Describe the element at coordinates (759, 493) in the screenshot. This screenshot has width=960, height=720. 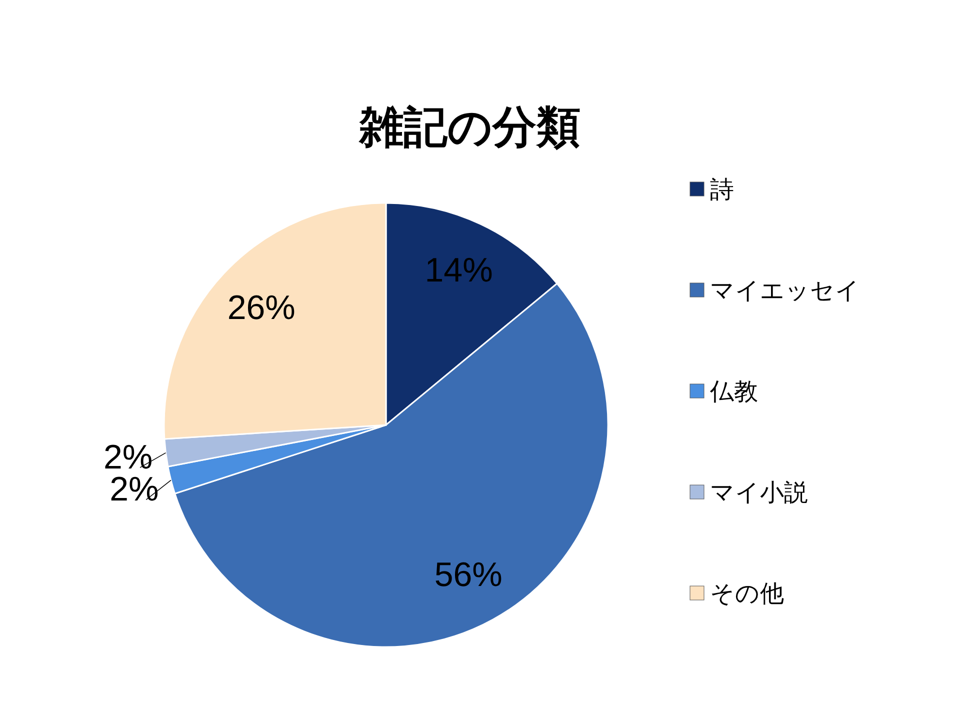
I see `legend-label: マイ小説` at that location.